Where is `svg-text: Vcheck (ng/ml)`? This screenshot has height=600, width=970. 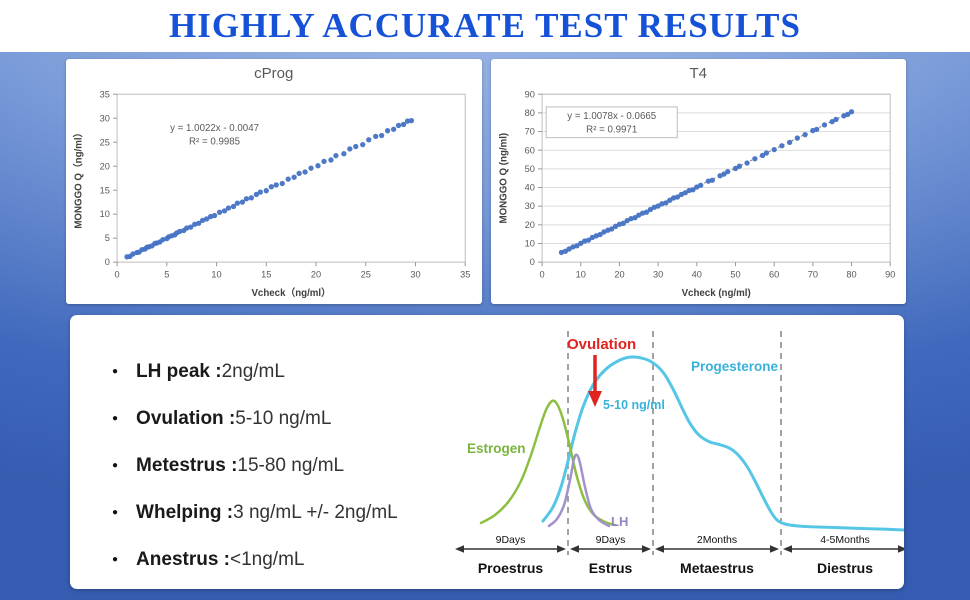 svg-text: Vcheck (ng/ml) is located at coordinates (715, 293).